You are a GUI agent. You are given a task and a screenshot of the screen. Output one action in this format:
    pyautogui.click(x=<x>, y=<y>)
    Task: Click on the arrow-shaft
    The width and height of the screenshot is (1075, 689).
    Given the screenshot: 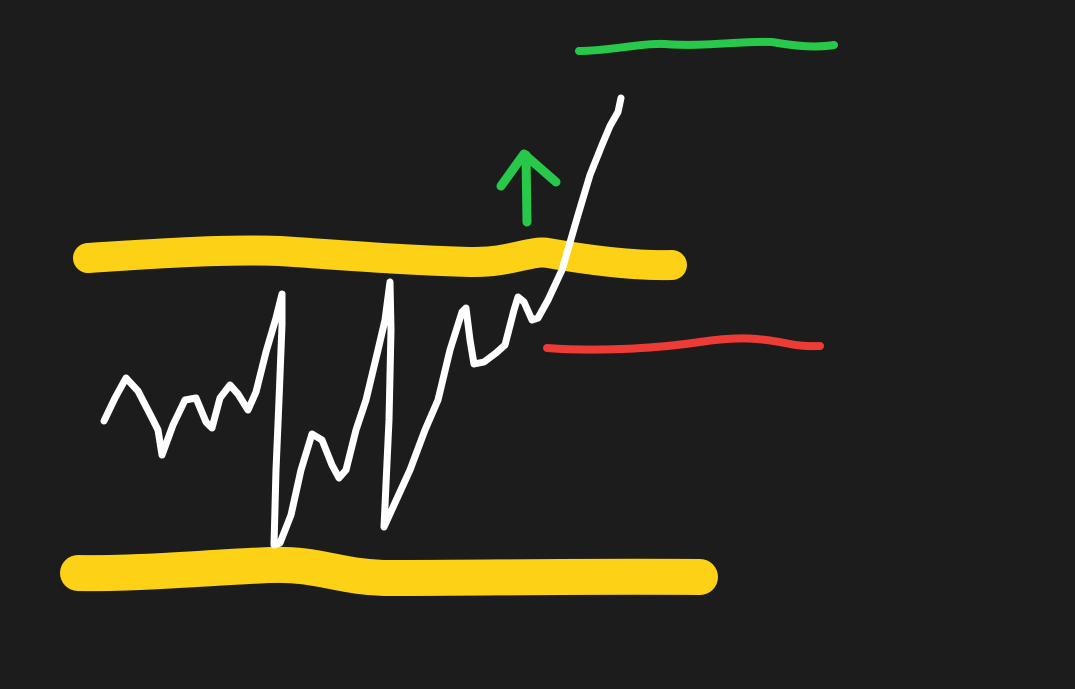 What is the action you would take?
    pyautogui.click(x=526, y=188)
    